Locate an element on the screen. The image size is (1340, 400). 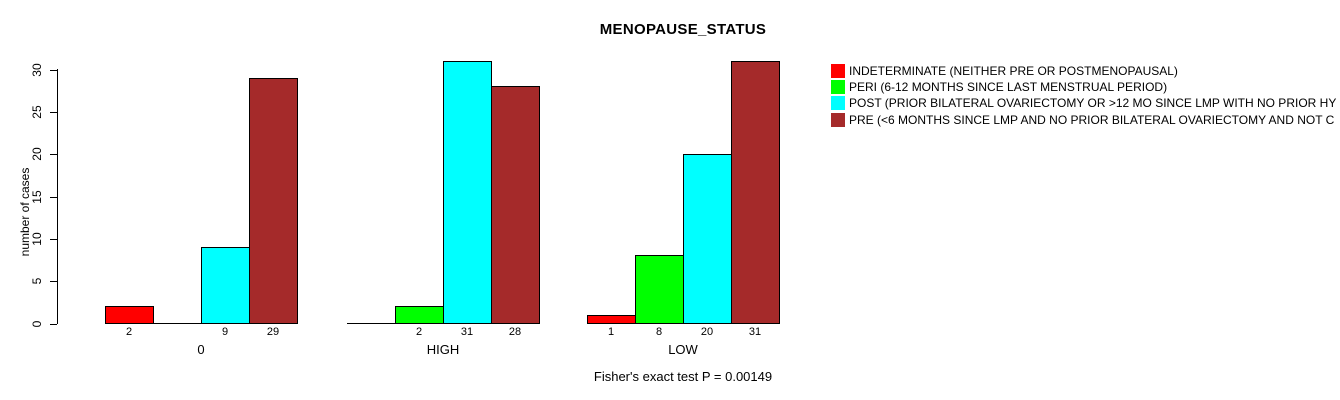
x-category-label: HIGH is located at coordinates (443, 349).